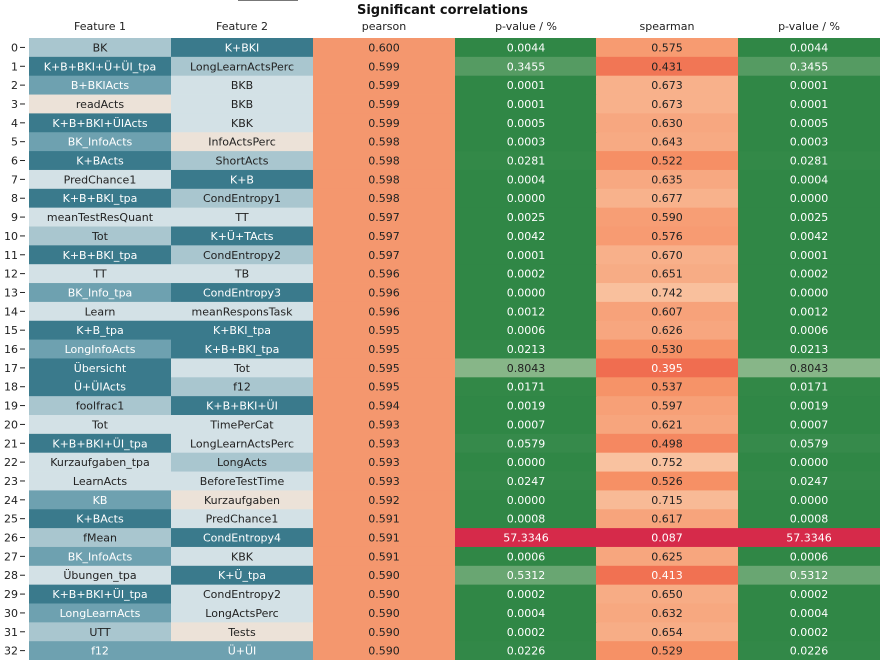  Describe the element at coordinates (384, 594) in the screenshot. I see `cell-pearson-label: 0.590` at that location.